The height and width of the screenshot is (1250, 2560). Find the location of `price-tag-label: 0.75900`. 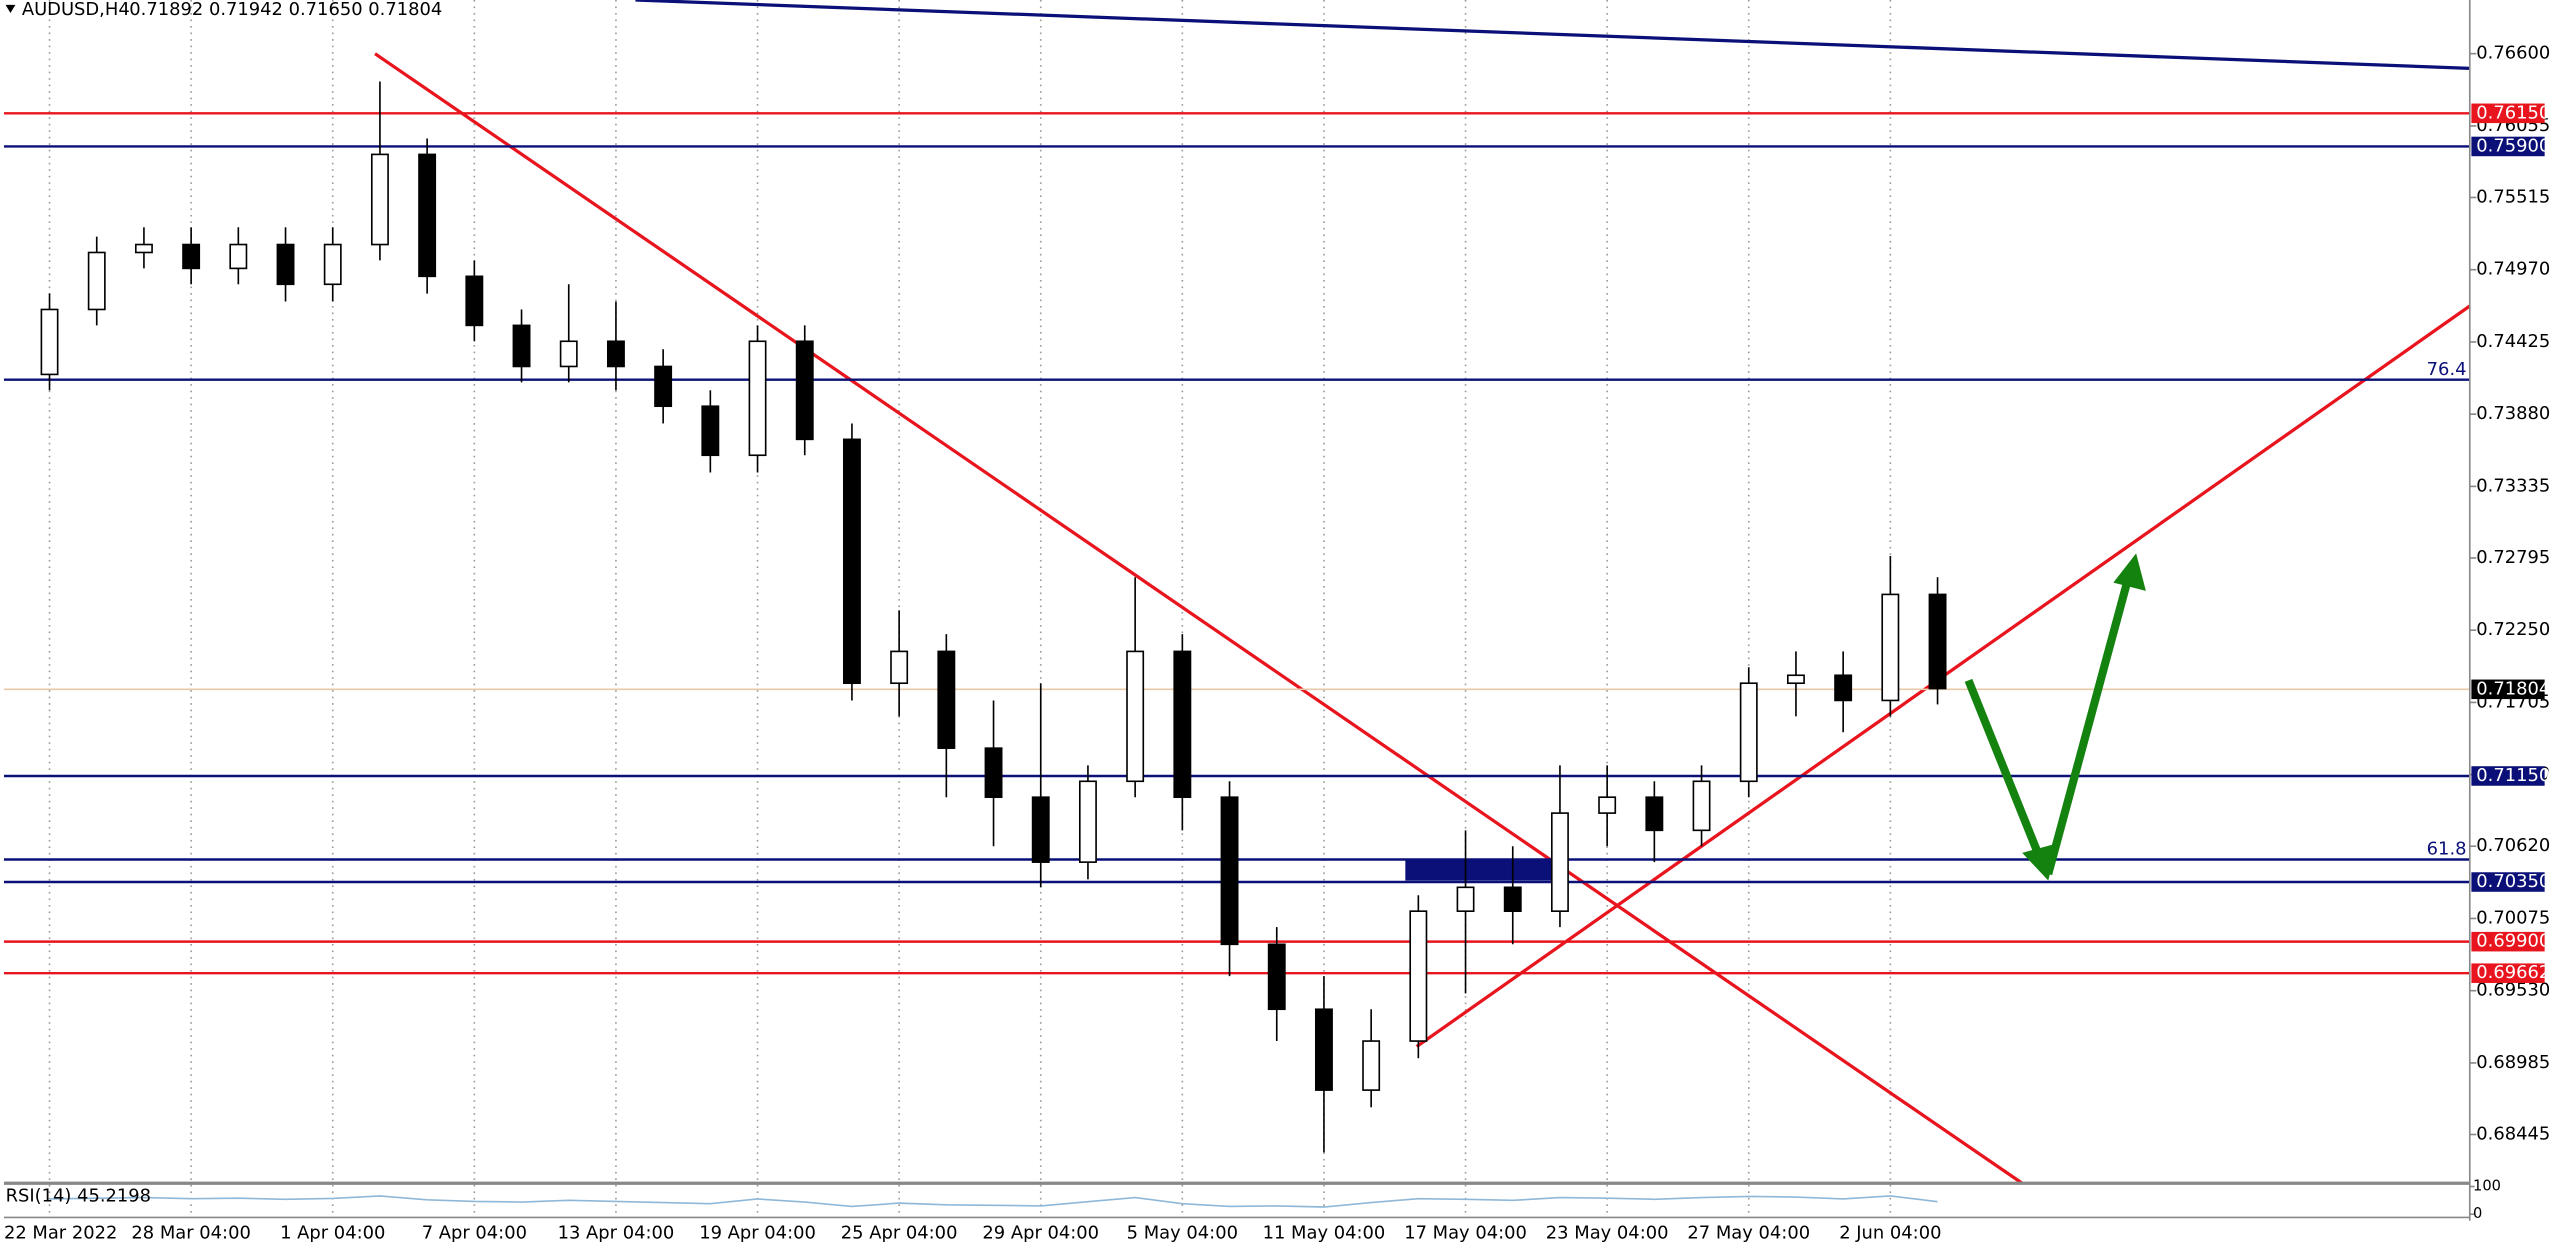

price-tag-label: 0.75900 is located at coordinates (2513, 145).